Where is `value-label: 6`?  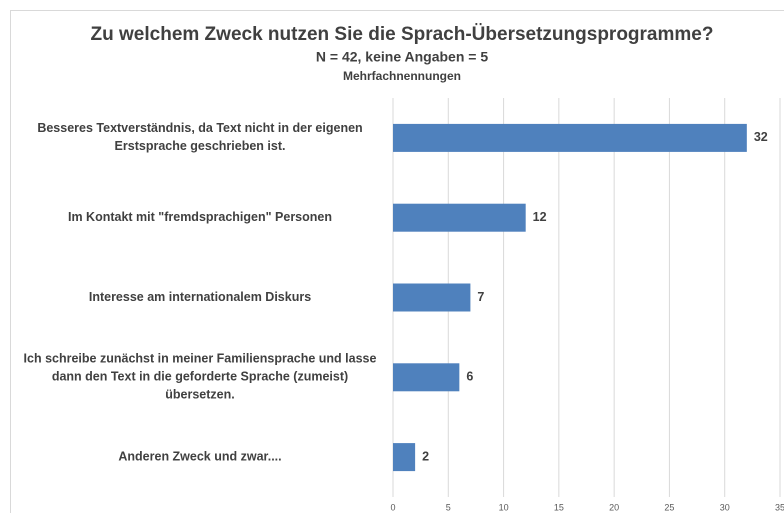 value-label: 6 is located at coordinates (469, 377).